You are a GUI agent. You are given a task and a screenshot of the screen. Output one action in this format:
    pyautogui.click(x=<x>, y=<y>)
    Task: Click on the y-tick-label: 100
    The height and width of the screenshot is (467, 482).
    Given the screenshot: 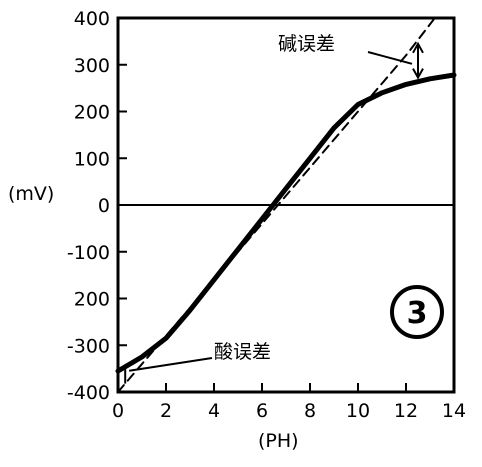 What is the action you would take?
    pyautogui.click(x=92, y=159)
    